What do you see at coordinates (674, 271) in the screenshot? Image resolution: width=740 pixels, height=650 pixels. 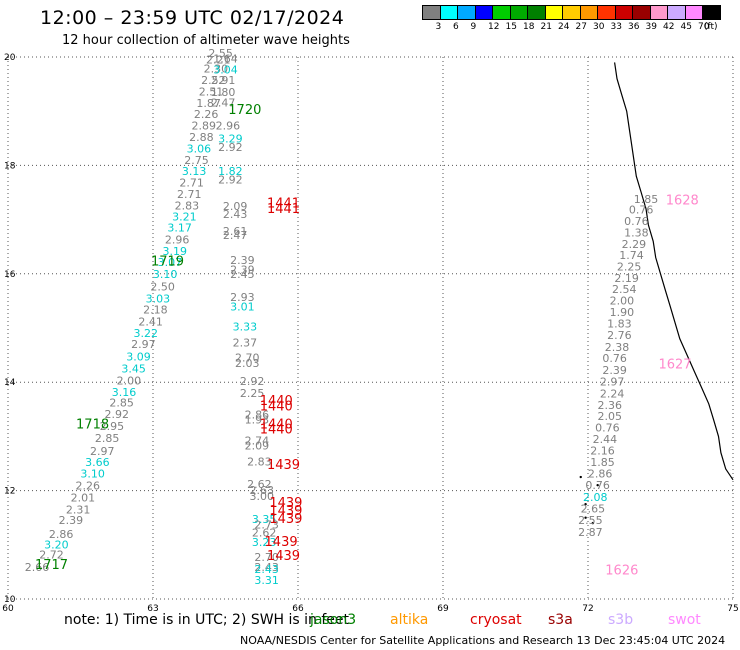 I see `coastline` at bounding box center [674, 271].